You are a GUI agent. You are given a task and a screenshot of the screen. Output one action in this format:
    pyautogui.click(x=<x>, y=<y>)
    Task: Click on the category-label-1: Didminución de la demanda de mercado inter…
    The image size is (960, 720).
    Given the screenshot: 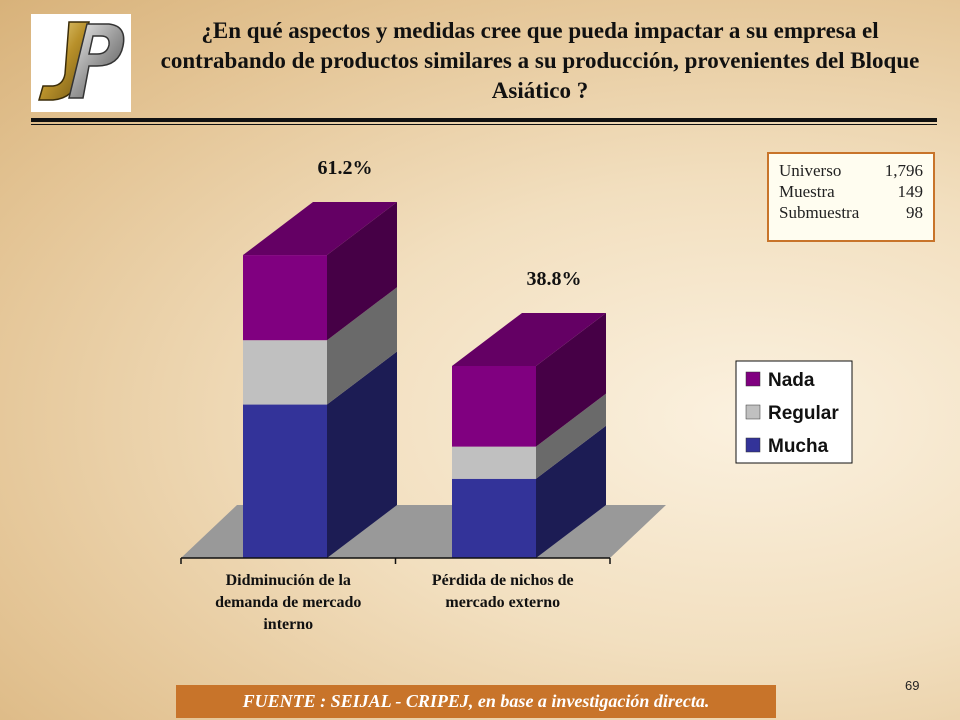 What is the action you would take?
    pyautogui.click(x=288, y=602)
    